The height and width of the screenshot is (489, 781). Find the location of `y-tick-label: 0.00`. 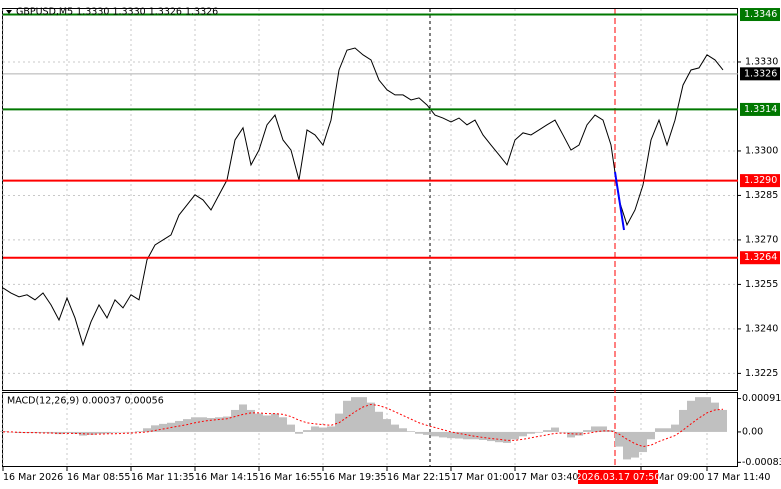

y-tick-label: 0.00 is located at coordinates (752, 431).